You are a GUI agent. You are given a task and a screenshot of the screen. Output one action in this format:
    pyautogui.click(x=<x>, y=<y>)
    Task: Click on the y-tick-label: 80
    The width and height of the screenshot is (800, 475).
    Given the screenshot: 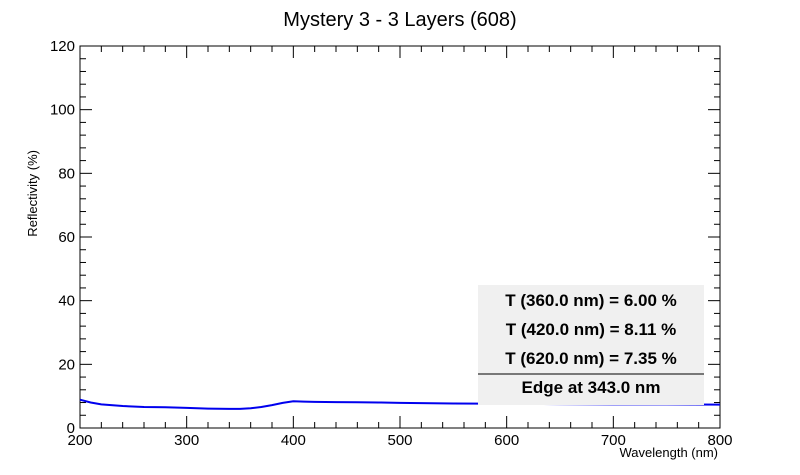 What is the action you would take?
    pyautogui.click(x=66, y=173)
    